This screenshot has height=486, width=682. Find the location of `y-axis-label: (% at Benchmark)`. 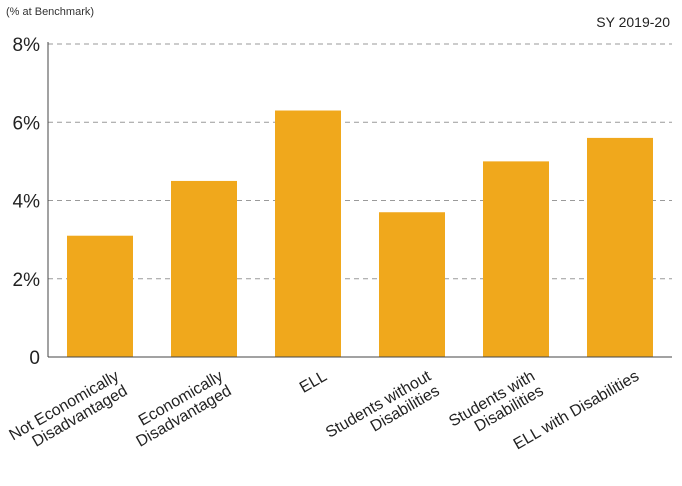

y-axis-label: (% at Benchmark) is located at coordinates (50, 12).